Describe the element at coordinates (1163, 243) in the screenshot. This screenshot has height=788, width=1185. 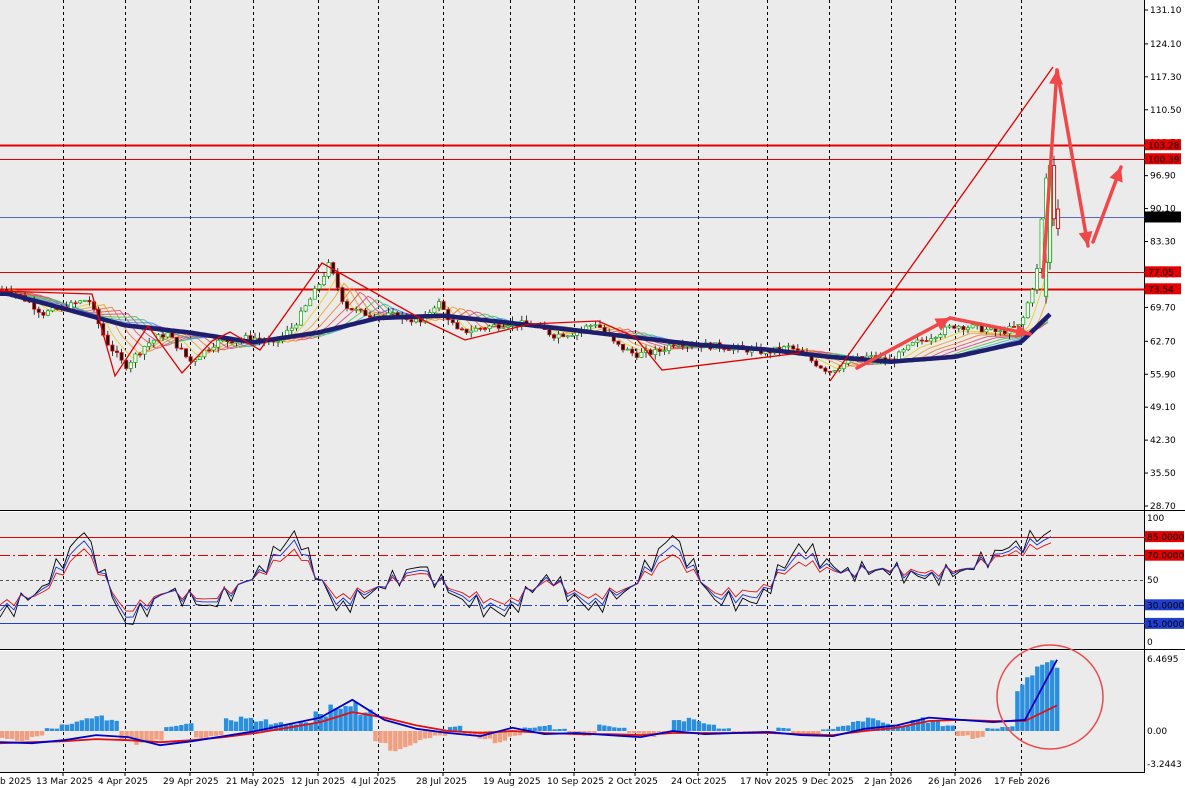
I see `price-tick-label: 83.30` at that location.